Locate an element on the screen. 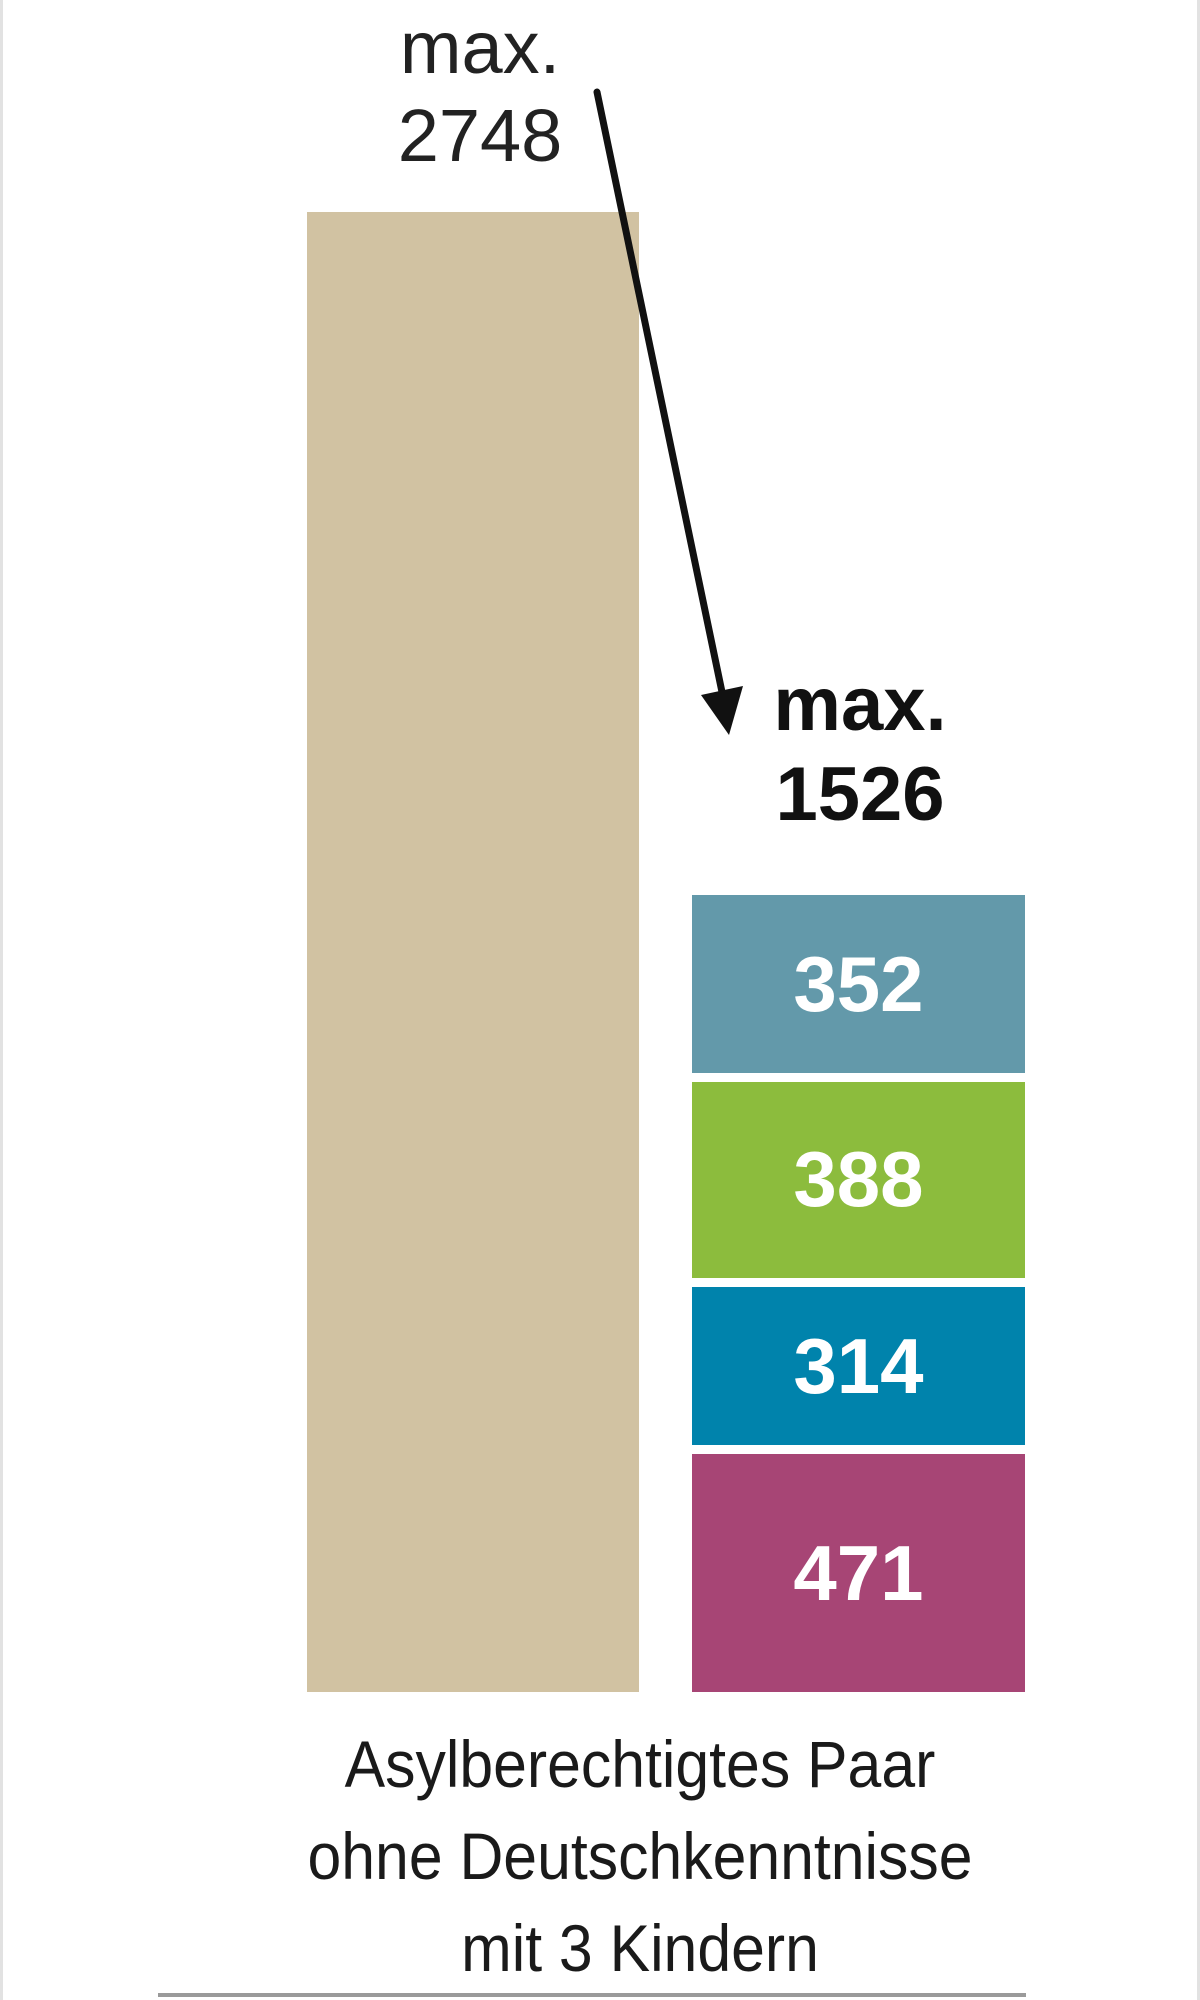 The width and height of the screenshot is (1200, 2000). bar-2-label: max. 1526 is located at coordinates (860, 750).